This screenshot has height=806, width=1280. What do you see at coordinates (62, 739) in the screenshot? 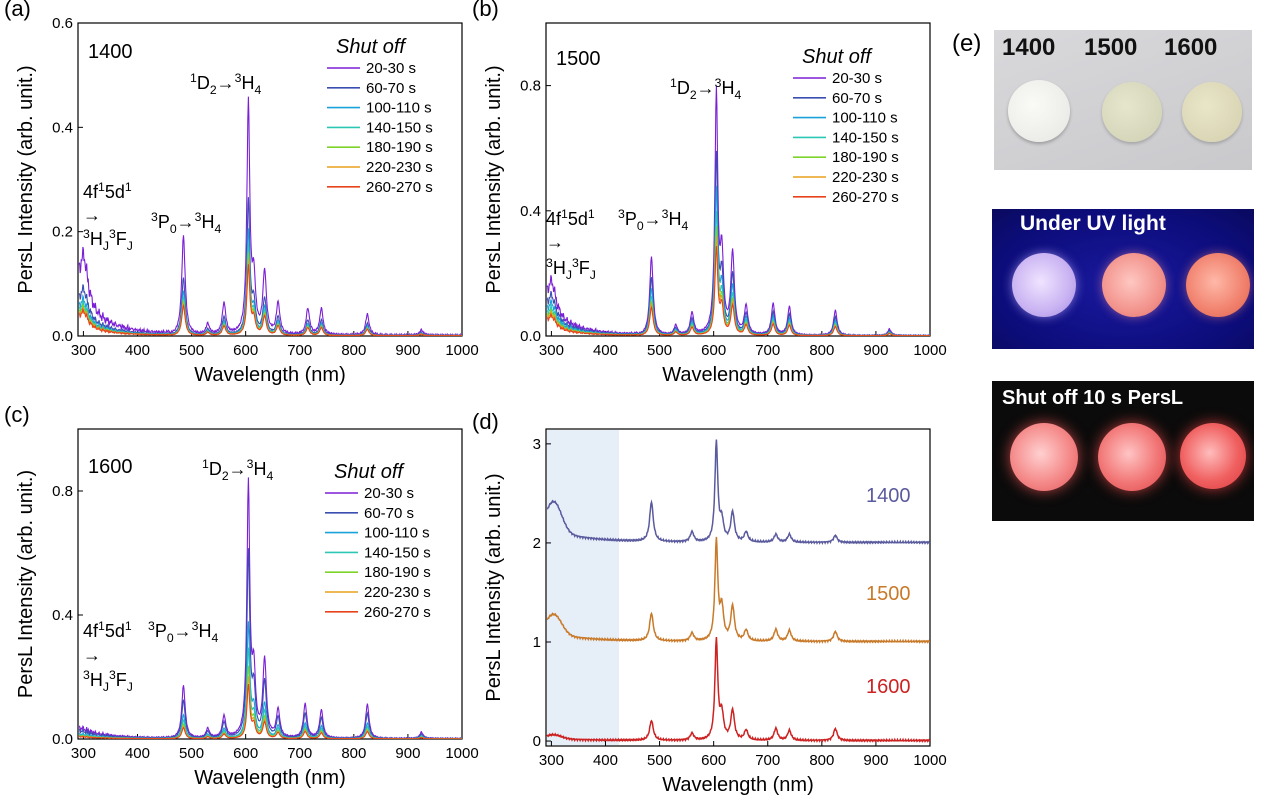
I see `y-tick-label-2-0: 0.0` at bounding box center [62, 739].